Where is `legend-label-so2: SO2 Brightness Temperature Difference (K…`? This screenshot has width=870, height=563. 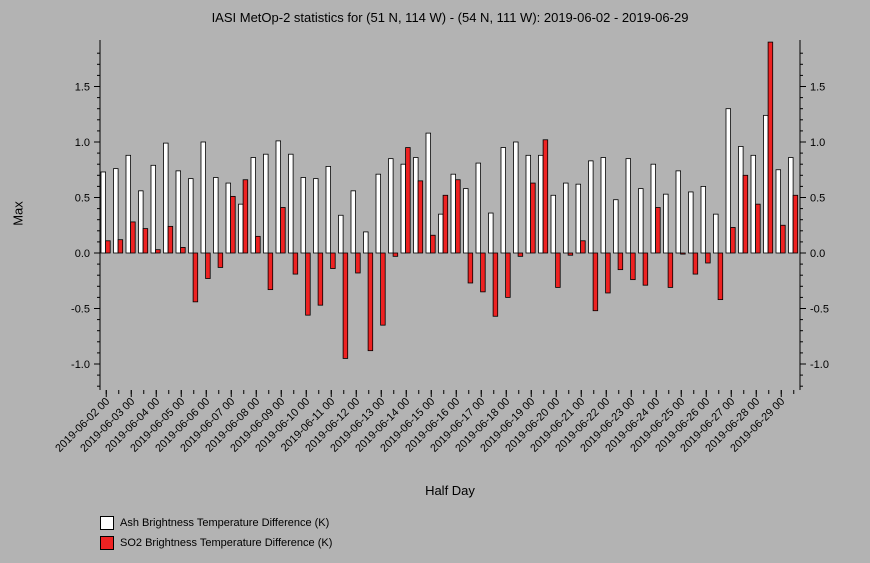 legend-label-so2: SO2 Brightness Temperature Difference (K… is located at coordinates (226, 543).